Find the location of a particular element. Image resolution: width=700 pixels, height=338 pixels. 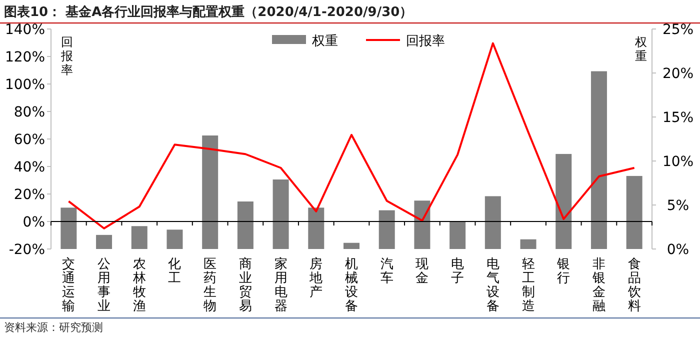

y2-tick-label: 10% is located at coordinates (678, 162).